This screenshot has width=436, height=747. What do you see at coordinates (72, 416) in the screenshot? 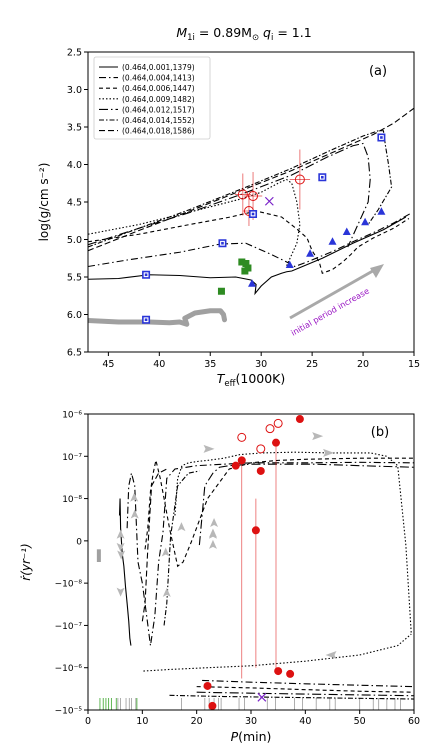
I see `y-tick-label: 10⁻⁶` at bounding box center [72, 416].